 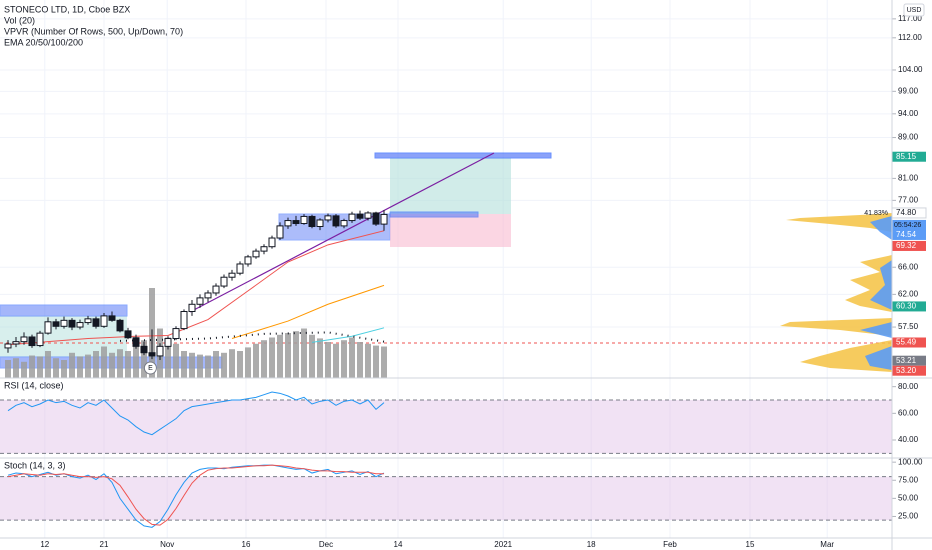 I want to click on trend-line, so click(x=342, y=232).